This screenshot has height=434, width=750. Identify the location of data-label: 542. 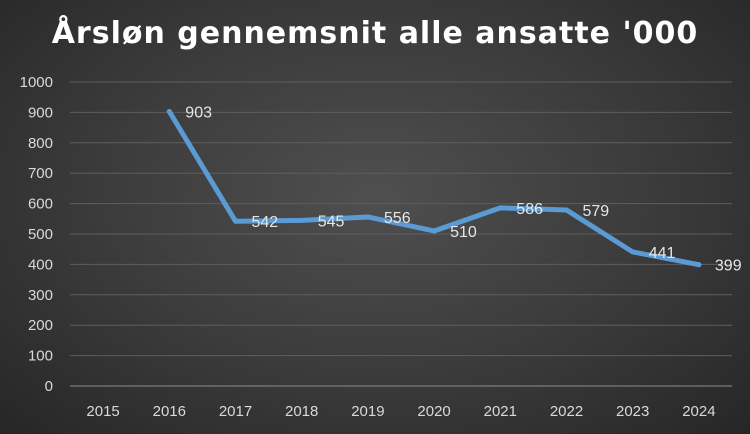
(265, 222).